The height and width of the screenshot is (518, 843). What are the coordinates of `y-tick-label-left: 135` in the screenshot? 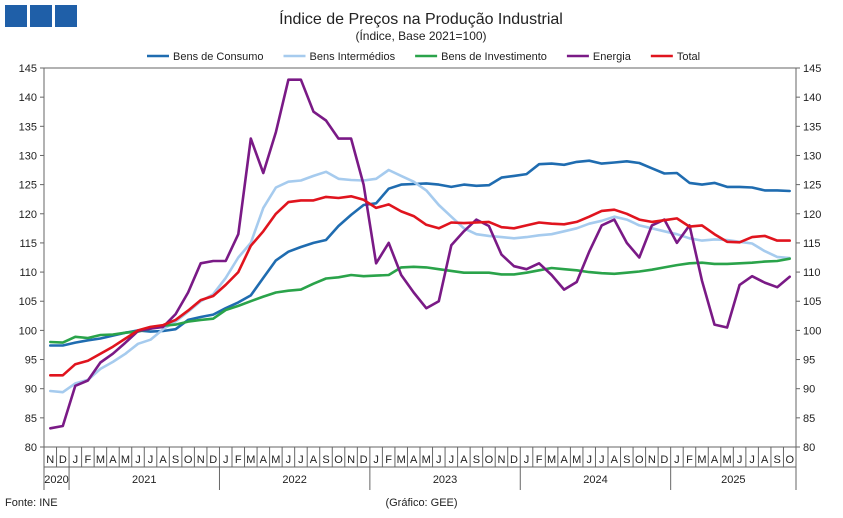 It's located at (28, 127).